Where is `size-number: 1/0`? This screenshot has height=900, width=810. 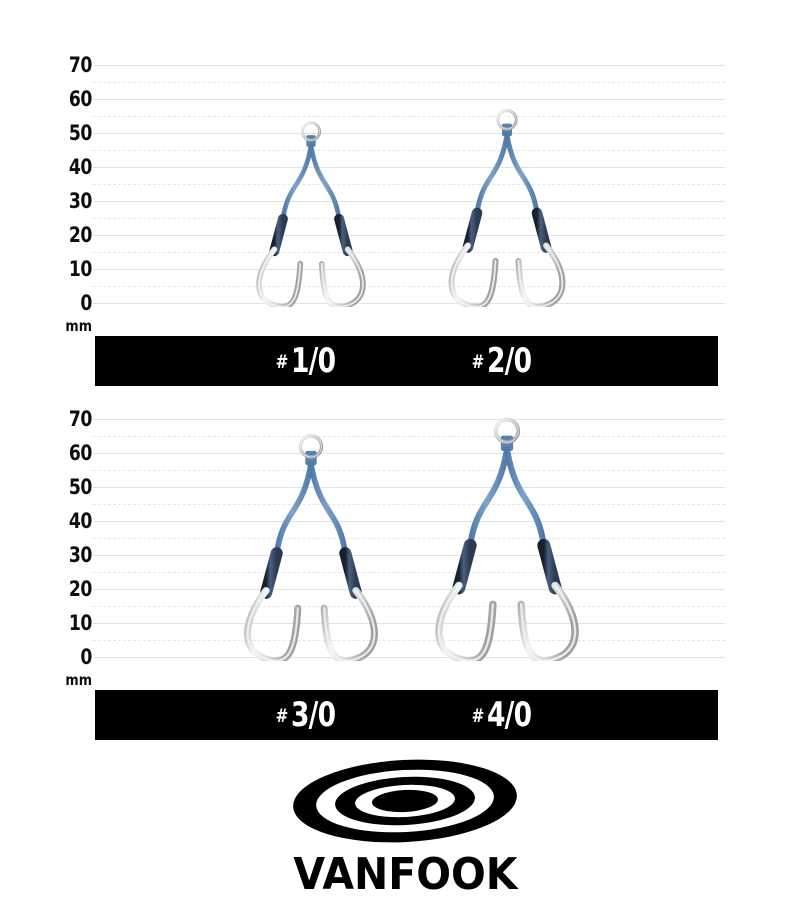
size-number: 1/0 is located at coordinates (313, 361).